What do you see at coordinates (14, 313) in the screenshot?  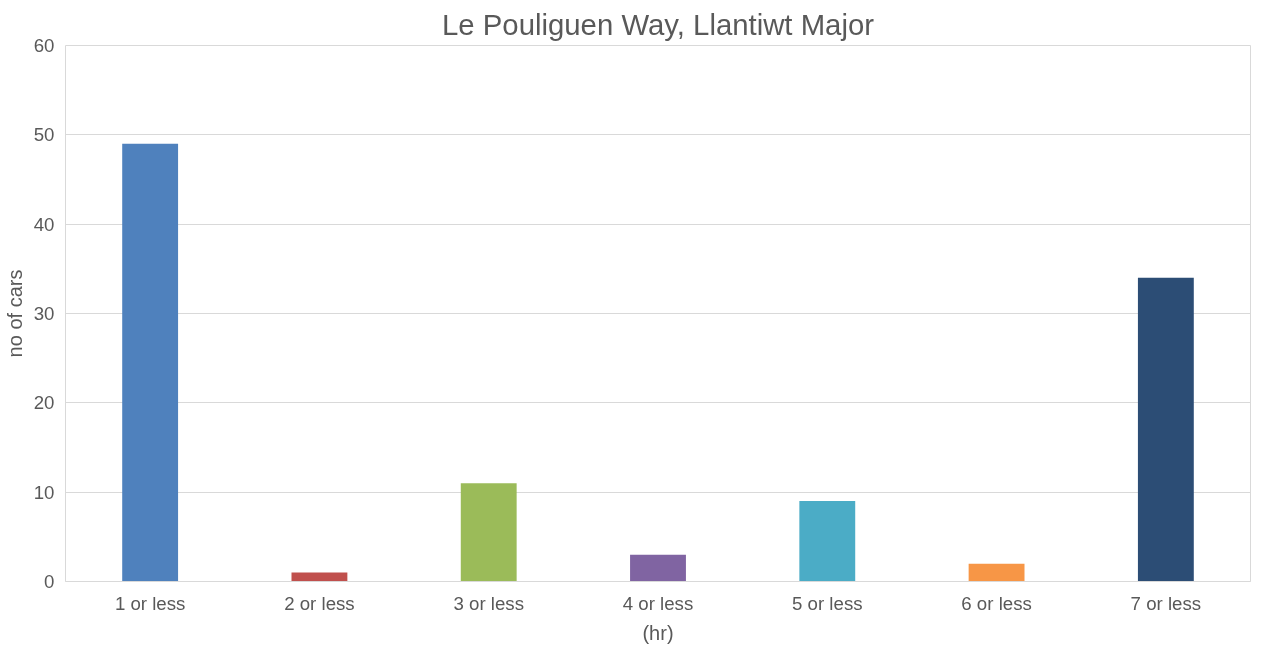 I see `y-axis-title: no of cars` at bounding box center [14, 313].